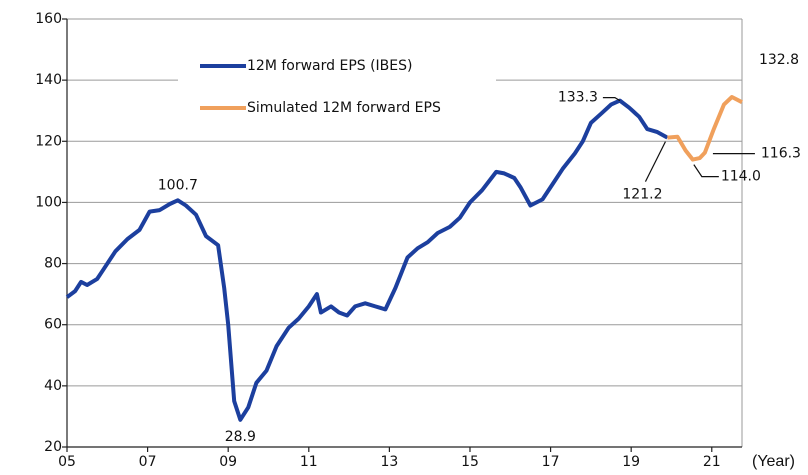  I want to click on y-tick-label: 160, so click(48, 19).